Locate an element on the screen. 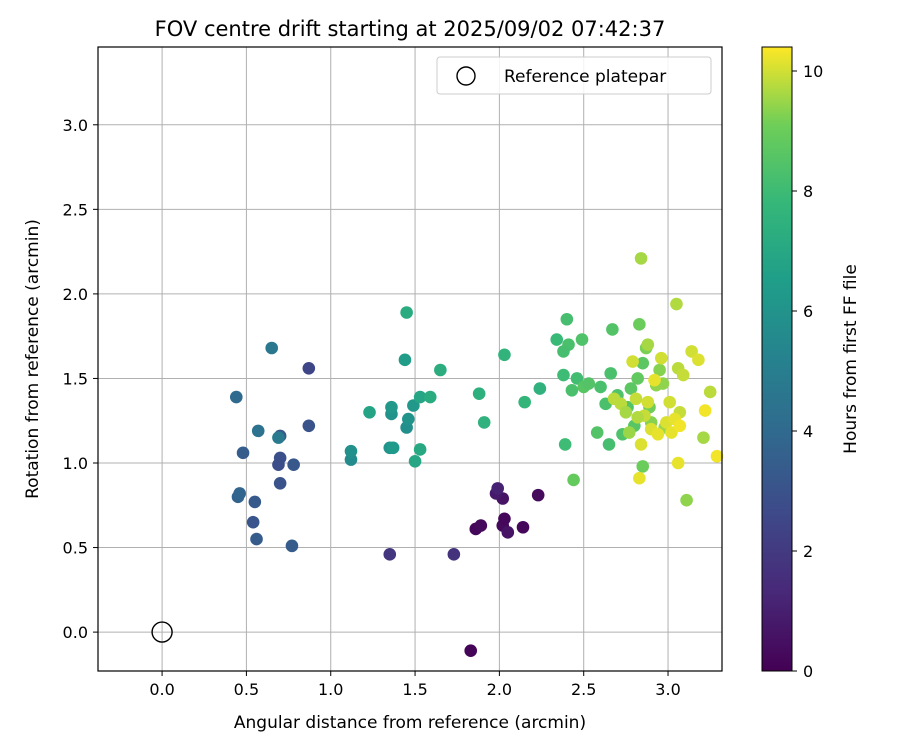 The width and height of the screenshot is (900, 750). legend-marker-icon is located at coordinates (466, 76).